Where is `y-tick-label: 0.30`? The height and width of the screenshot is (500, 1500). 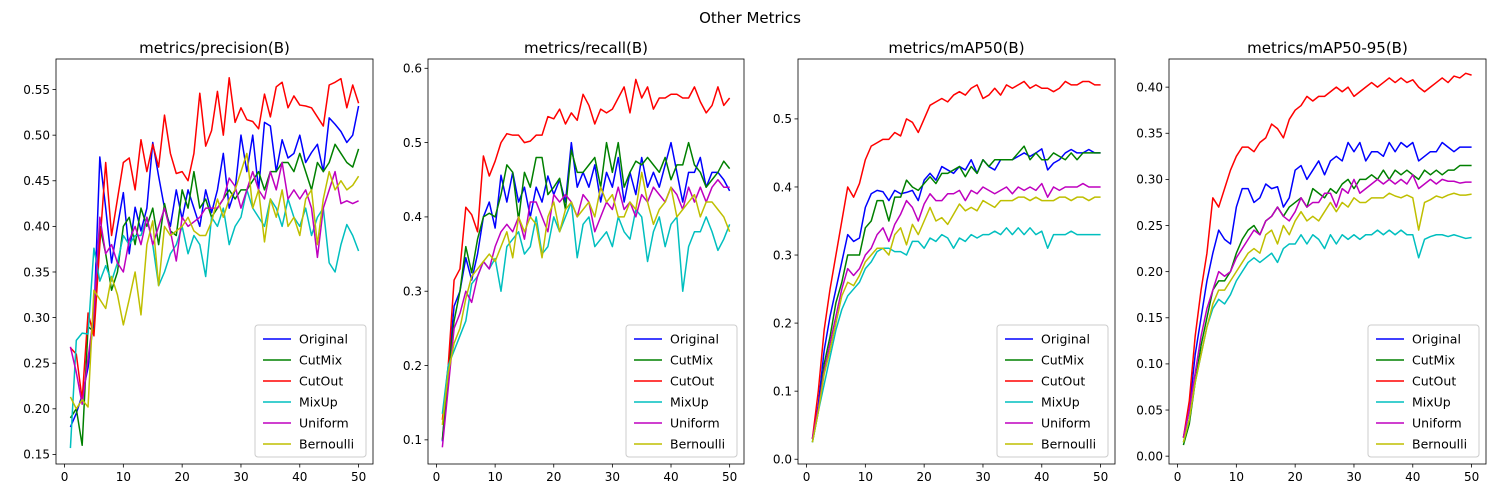
y-tick-label: 0.30 is located at coordinates (36, 318).